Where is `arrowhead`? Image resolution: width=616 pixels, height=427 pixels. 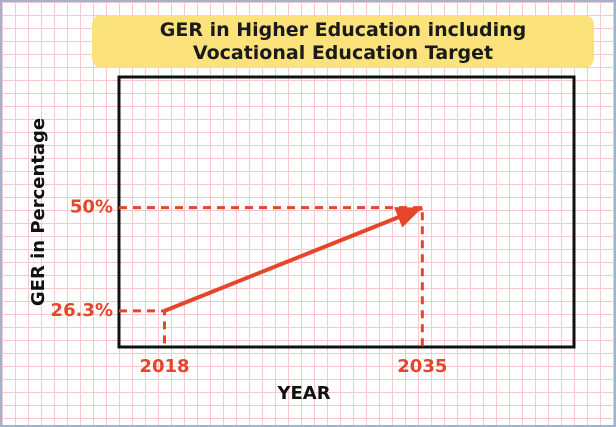
arrowhead is located at coordinates (408, 217).